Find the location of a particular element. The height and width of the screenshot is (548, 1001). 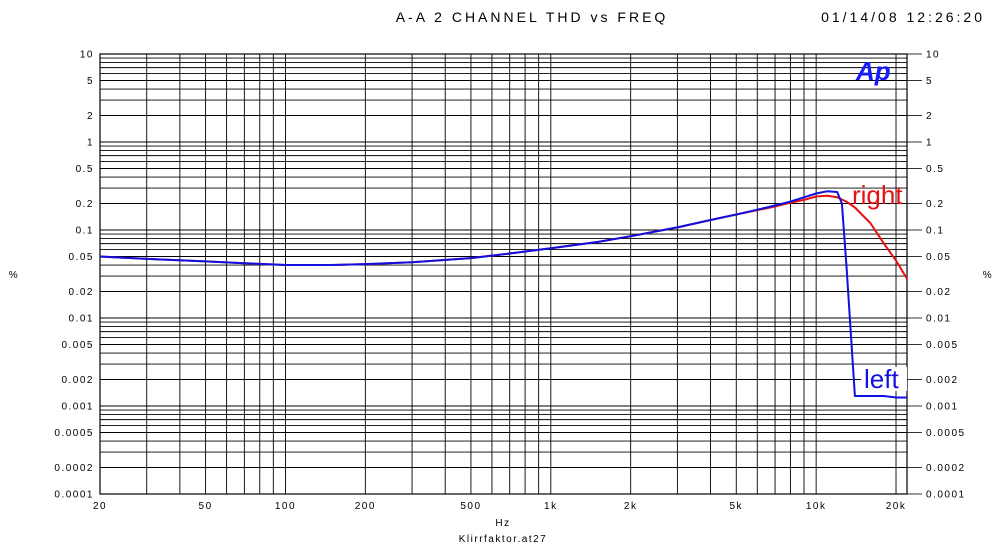

ap-logo: Ap is located at coordinates (873, 71).